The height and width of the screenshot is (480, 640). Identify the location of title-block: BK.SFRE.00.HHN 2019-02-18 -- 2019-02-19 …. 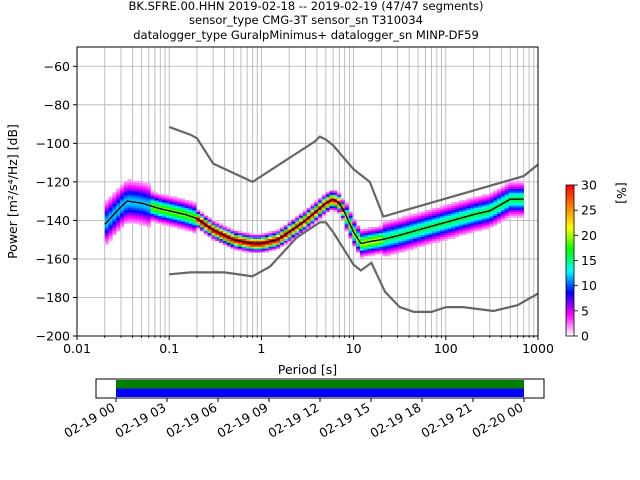
(306, 21).